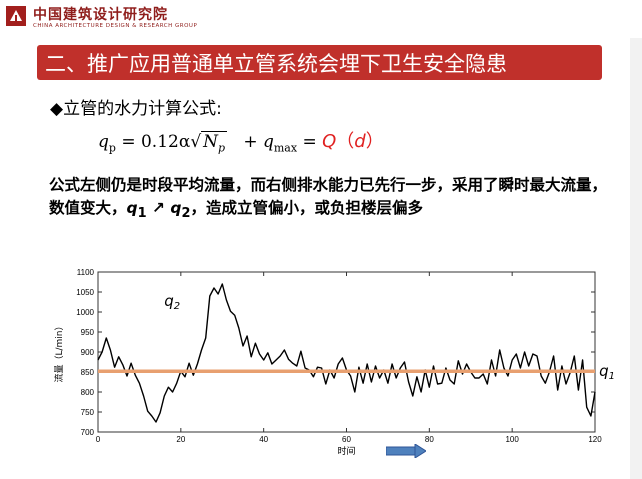 Image resolution: width=642 pixels, height=479 pixels. Describe the element at coordinates (285, 148) in the screenshot. I see `formula-qmax-sub: max` at that location.